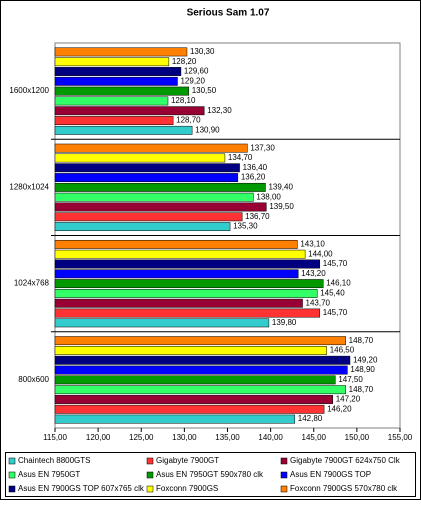 This screenshot has width=421, height=505. I want to click on value-label: 139,80, so click(284, 322).